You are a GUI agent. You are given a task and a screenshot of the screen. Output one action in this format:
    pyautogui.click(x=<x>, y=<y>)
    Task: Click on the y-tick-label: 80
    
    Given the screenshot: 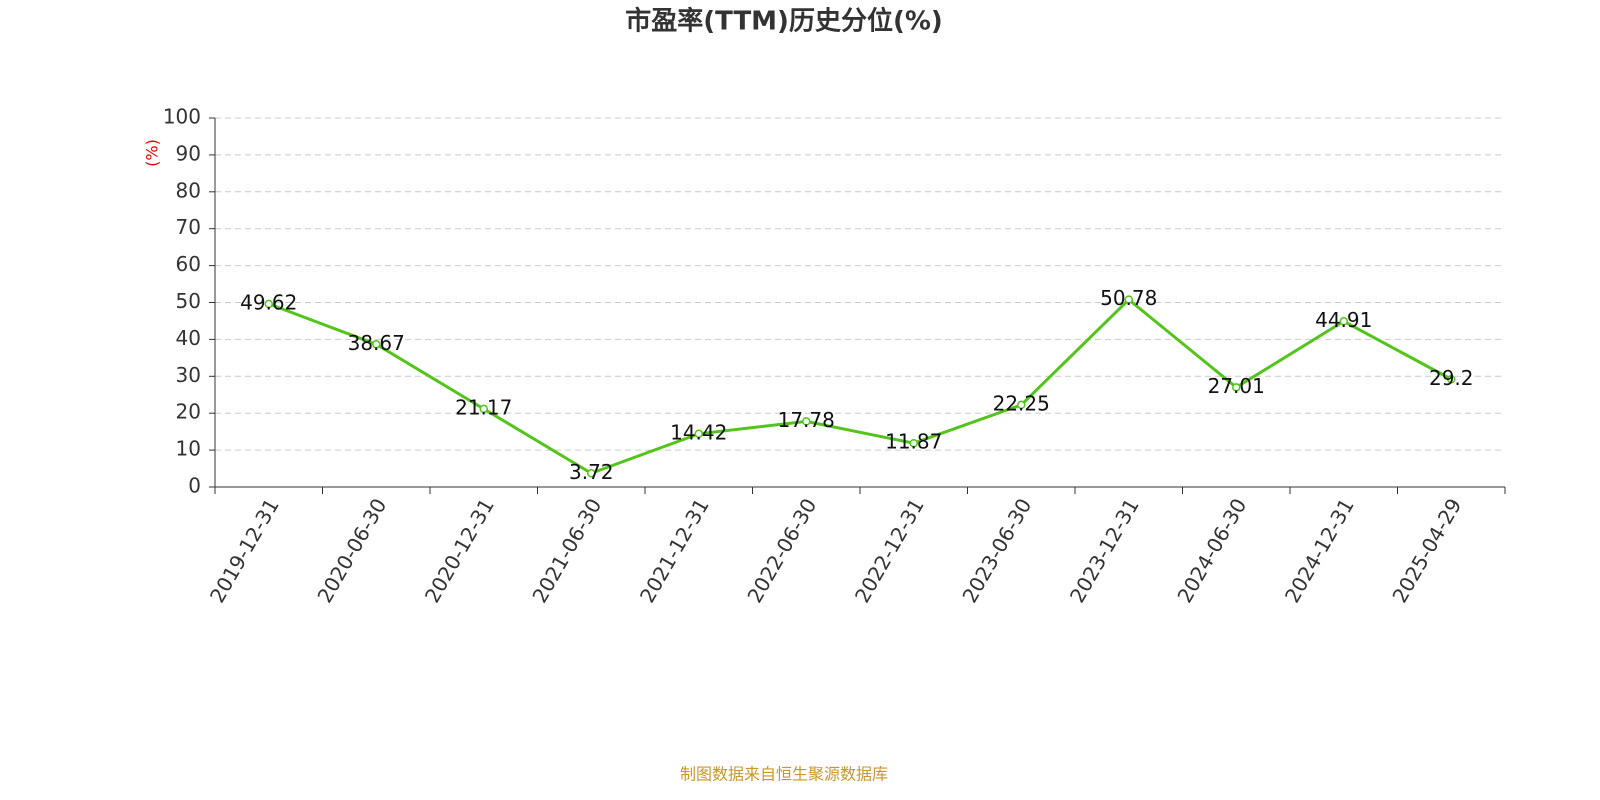 What is the action you would take?
    pyautogui.click(x=188, y=190)
    